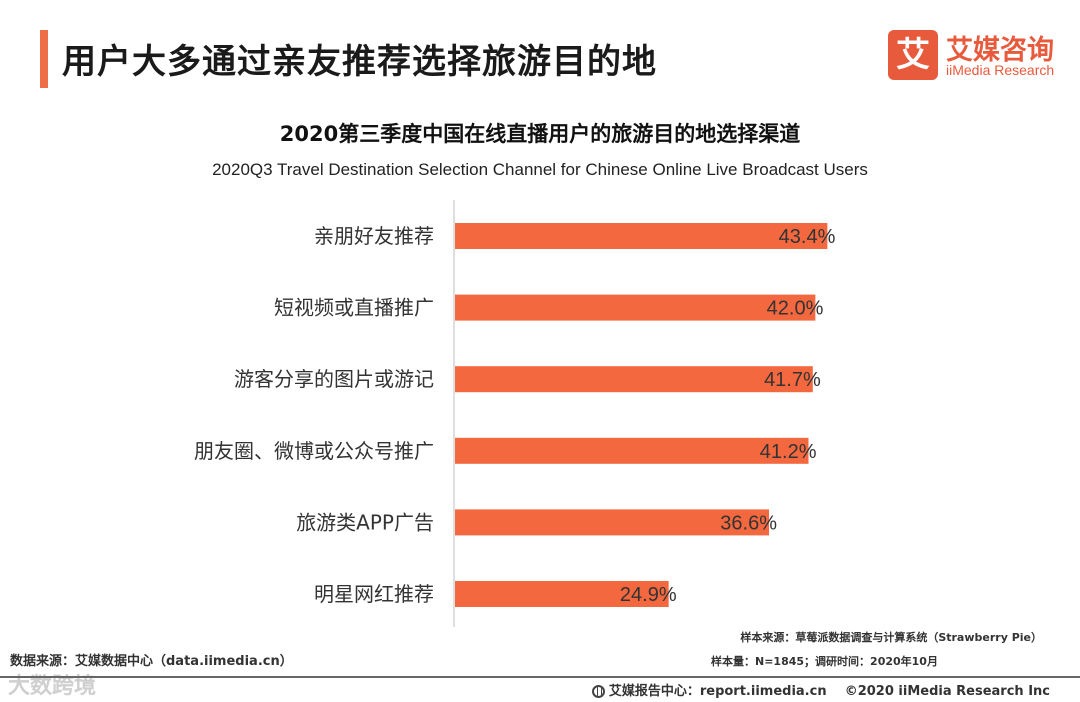 This screenshot has width=1080, height=702. Describe the element at coordinates (1000, 50) in the screenshot. I see `logo-cn-name: 艾媒咨询` at that location.